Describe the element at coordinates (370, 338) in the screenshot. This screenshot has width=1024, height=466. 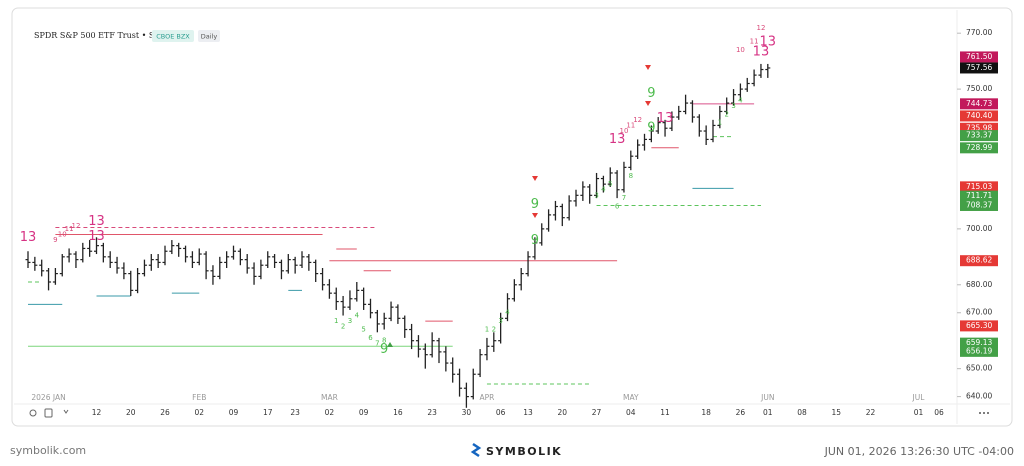
I see `sequence-count: 6` at that location.